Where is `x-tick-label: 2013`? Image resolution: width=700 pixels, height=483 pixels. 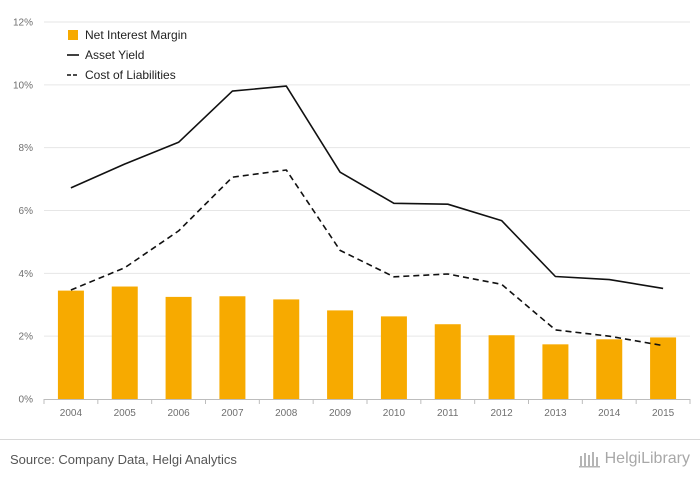 x-tick-label: 2013 is located at coordinates (555, 413).